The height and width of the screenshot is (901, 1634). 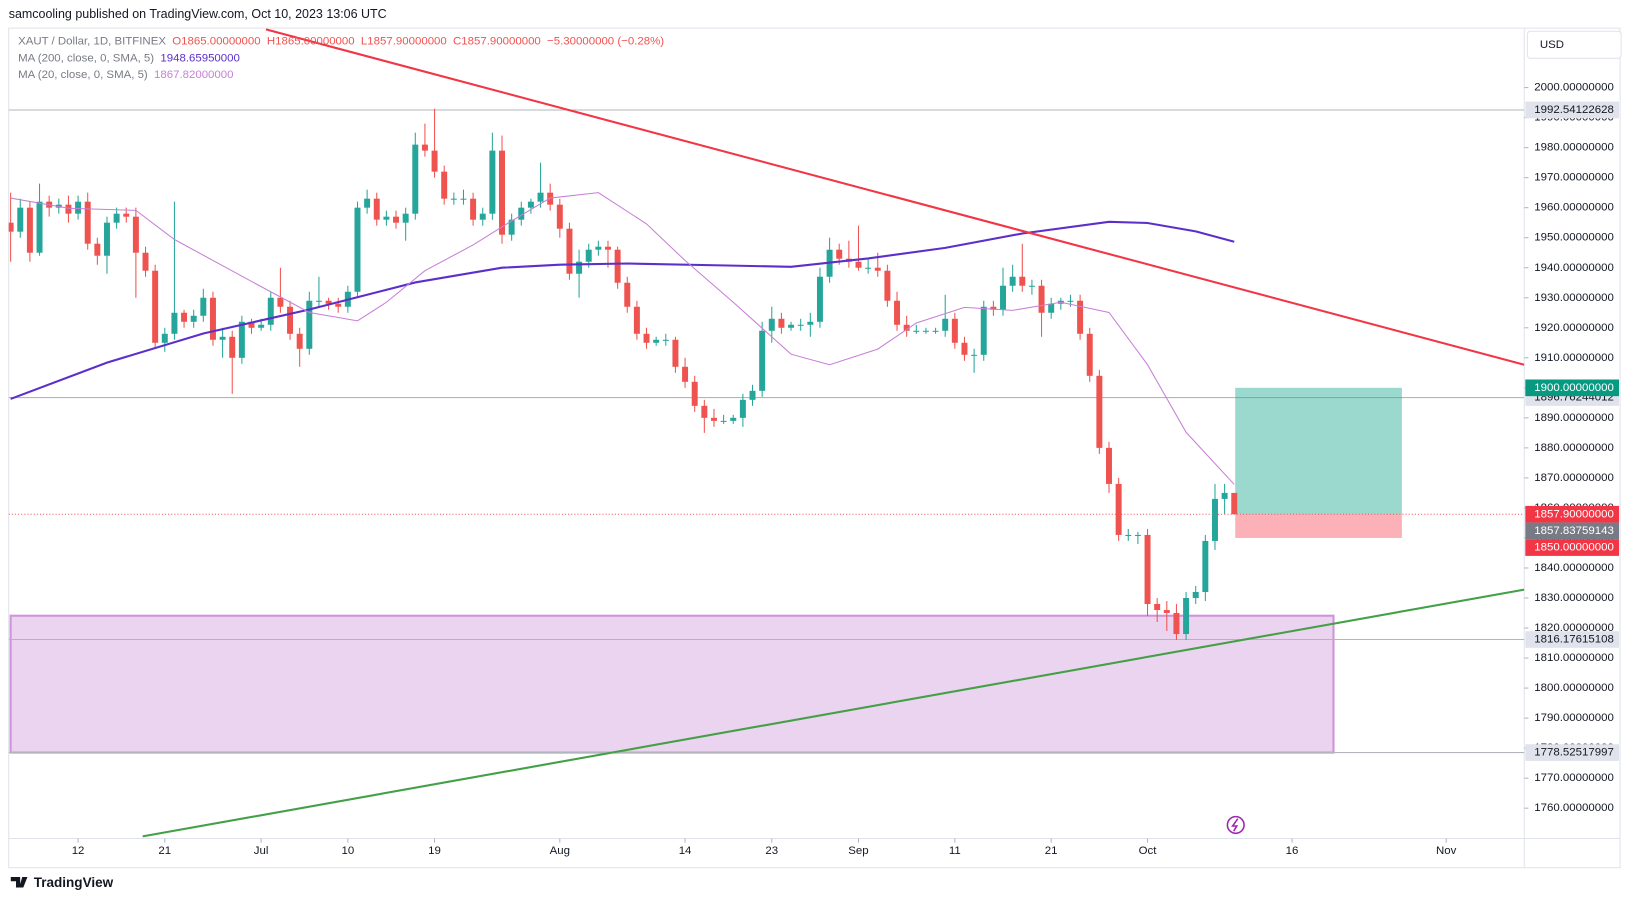 What do you see at coordinates (311, 42) in the screenshot?
I see `legend-value: H1865.00000000` at bounding box center [311, 42].